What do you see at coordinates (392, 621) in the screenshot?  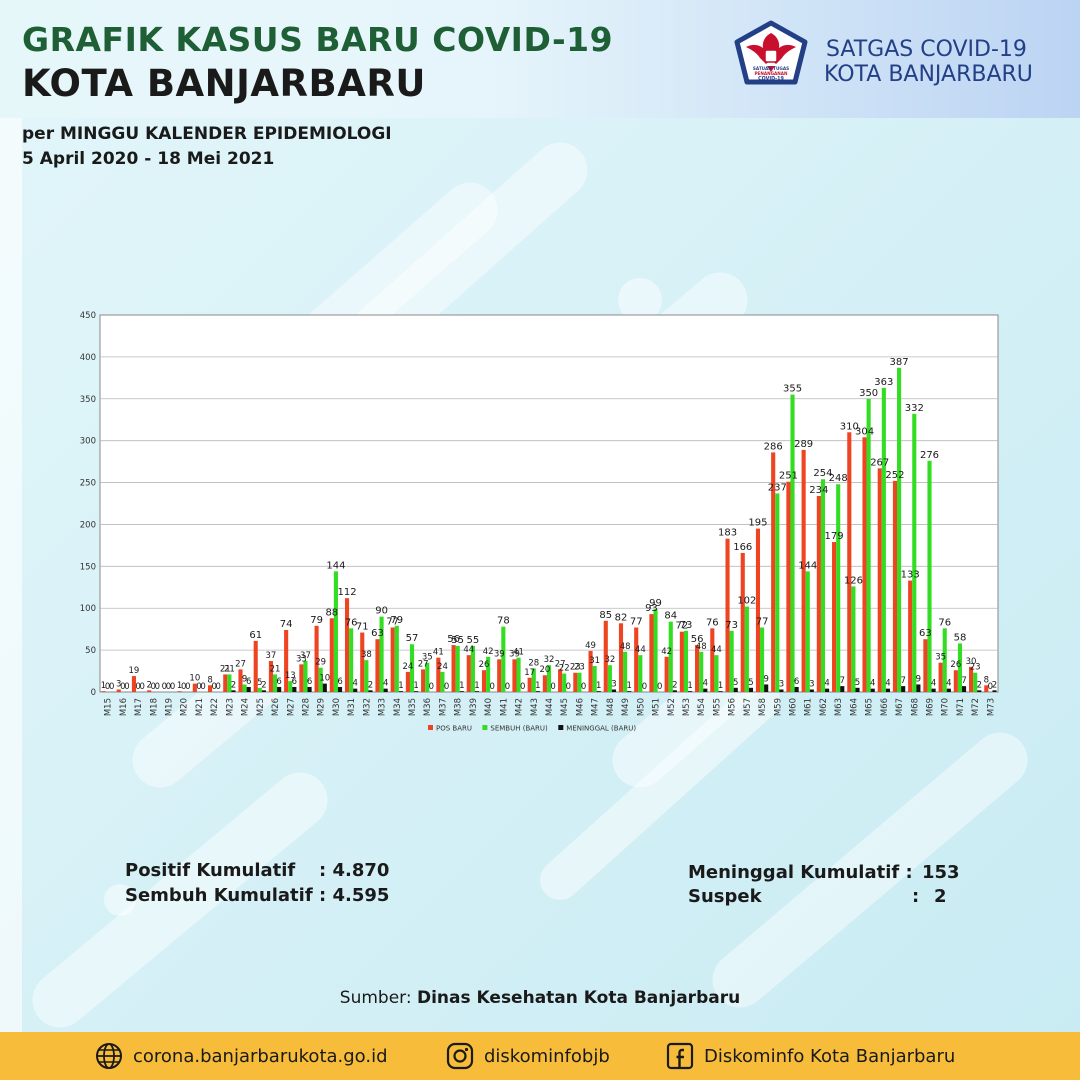 I see `data-label: 77` at bounding box center [392, 621].